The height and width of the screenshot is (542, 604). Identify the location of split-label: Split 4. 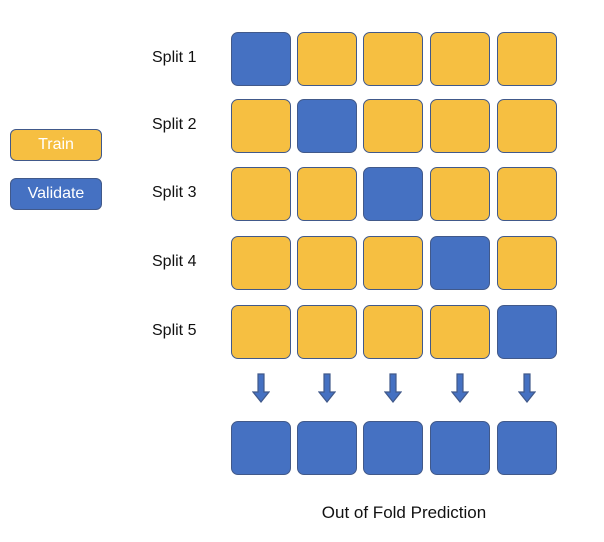
(174, 261).